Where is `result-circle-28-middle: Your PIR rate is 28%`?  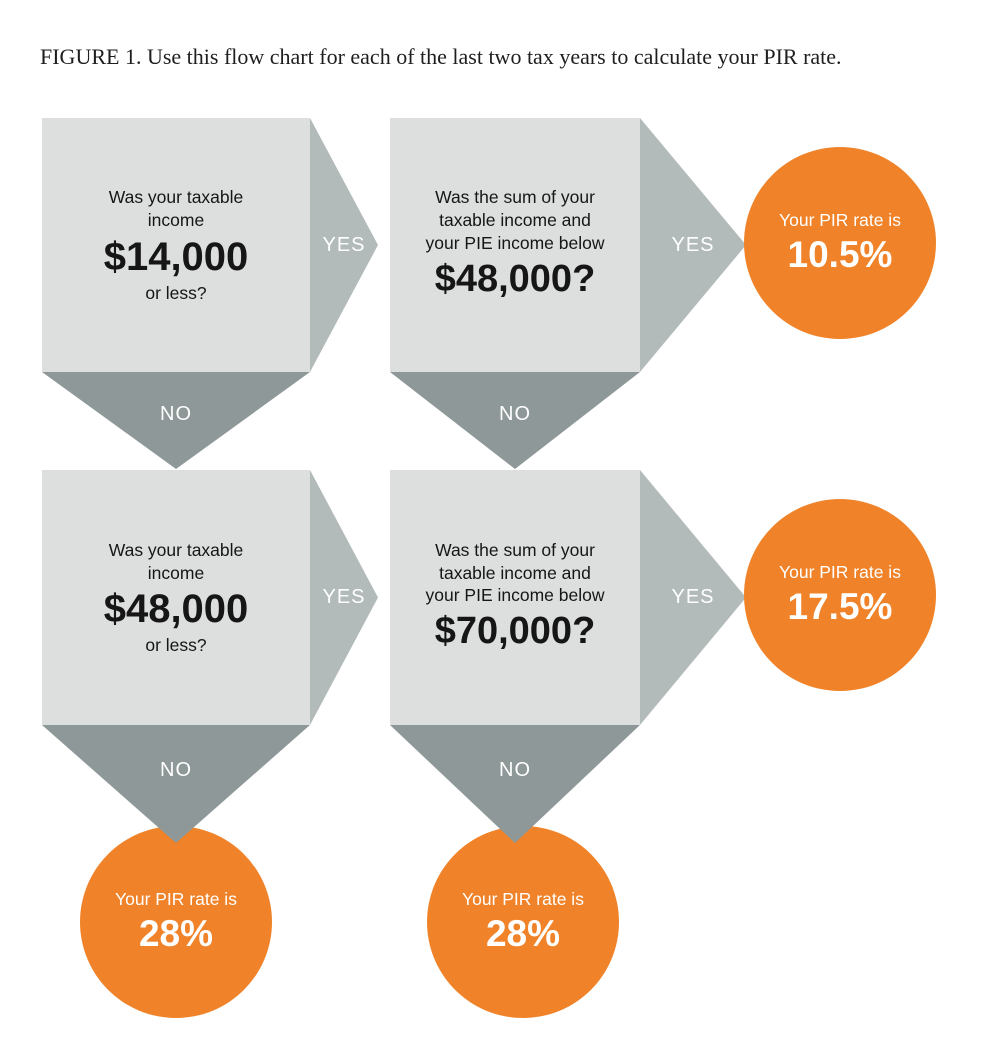
result-circle-28-middle: Your PIR rate is 28% is located at coordinates (523, 922).